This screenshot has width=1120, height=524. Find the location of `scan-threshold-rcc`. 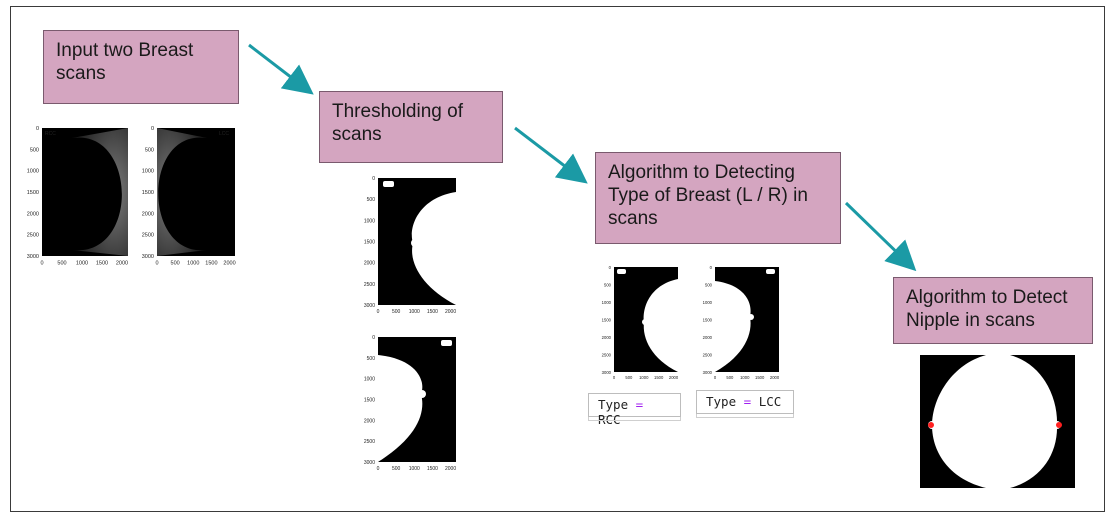

scan-threshold-rcc is located at coordinates (417, 241).